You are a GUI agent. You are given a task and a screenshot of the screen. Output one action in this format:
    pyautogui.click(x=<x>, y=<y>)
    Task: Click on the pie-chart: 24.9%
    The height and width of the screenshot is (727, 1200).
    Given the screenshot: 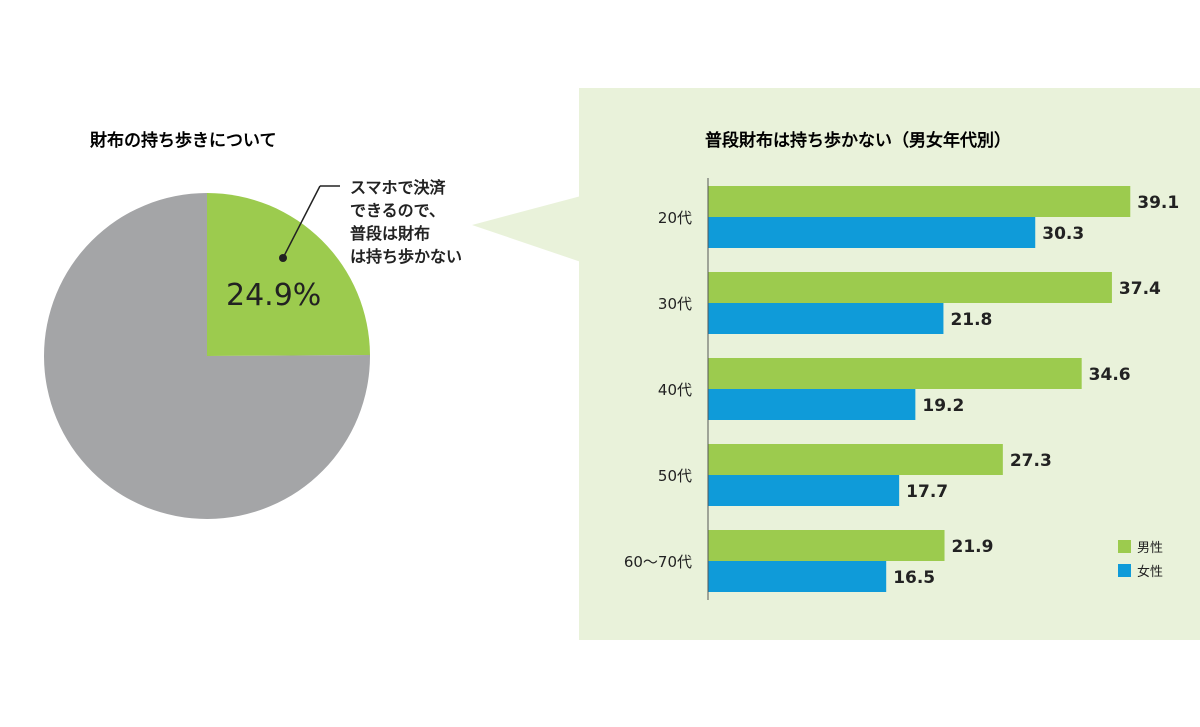 What is the action you would take?
    pyautogui.click(x=206, y=356)
    